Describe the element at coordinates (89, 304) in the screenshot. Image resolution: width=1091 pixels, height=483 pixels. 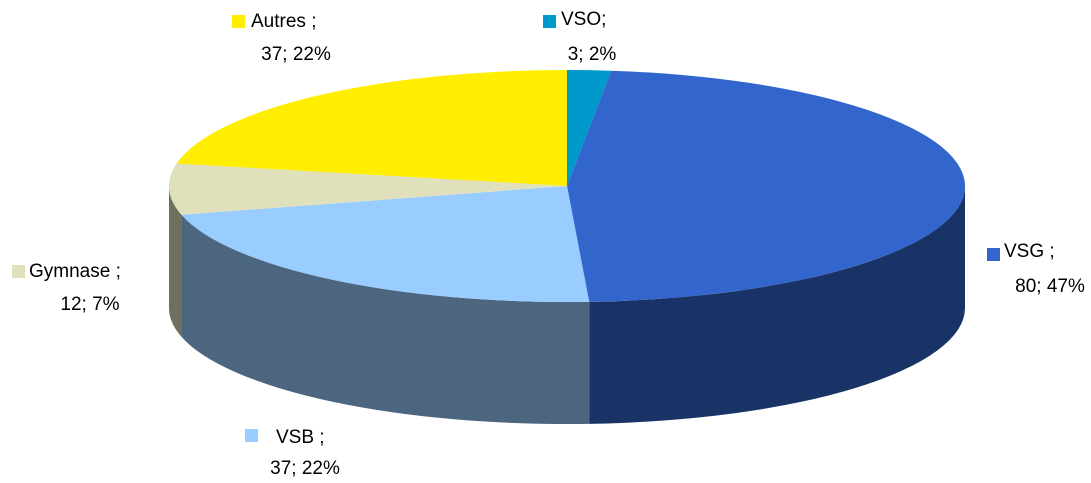
I see `value-label: 12; 7%` at that location.